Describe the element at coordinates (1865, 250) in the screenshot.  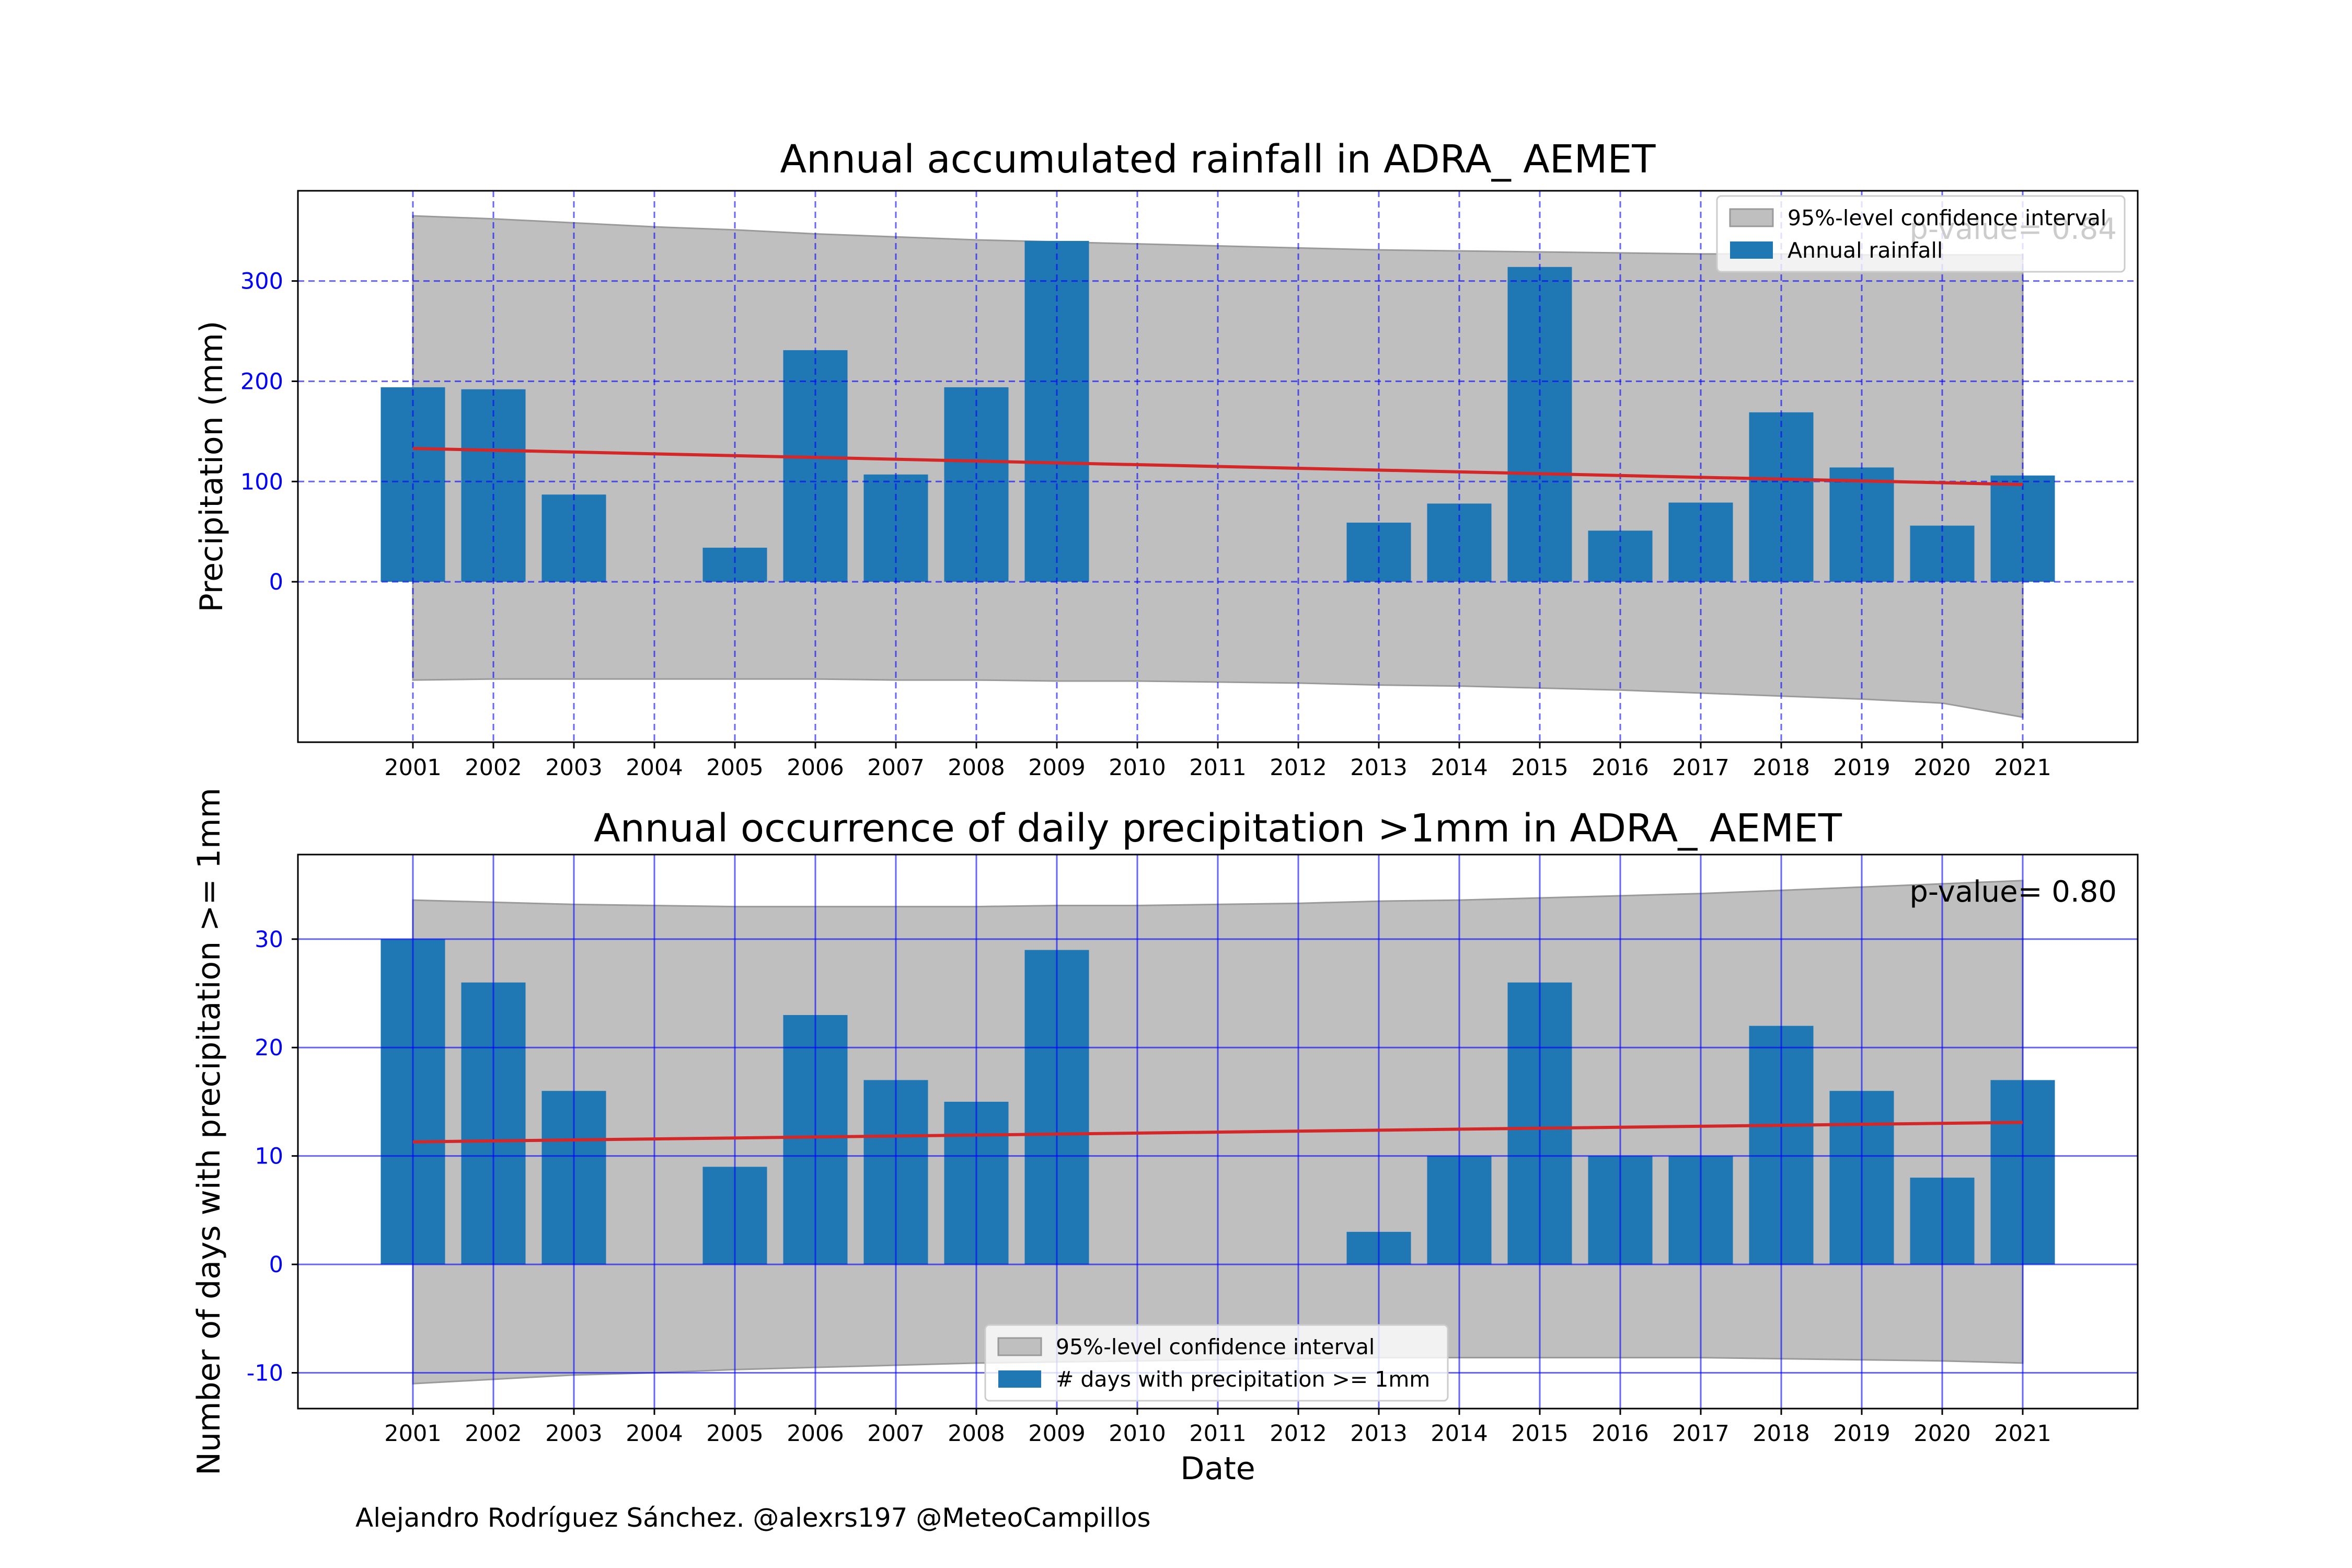
I see `legend-label-bar: Annual rainfall` at that location.